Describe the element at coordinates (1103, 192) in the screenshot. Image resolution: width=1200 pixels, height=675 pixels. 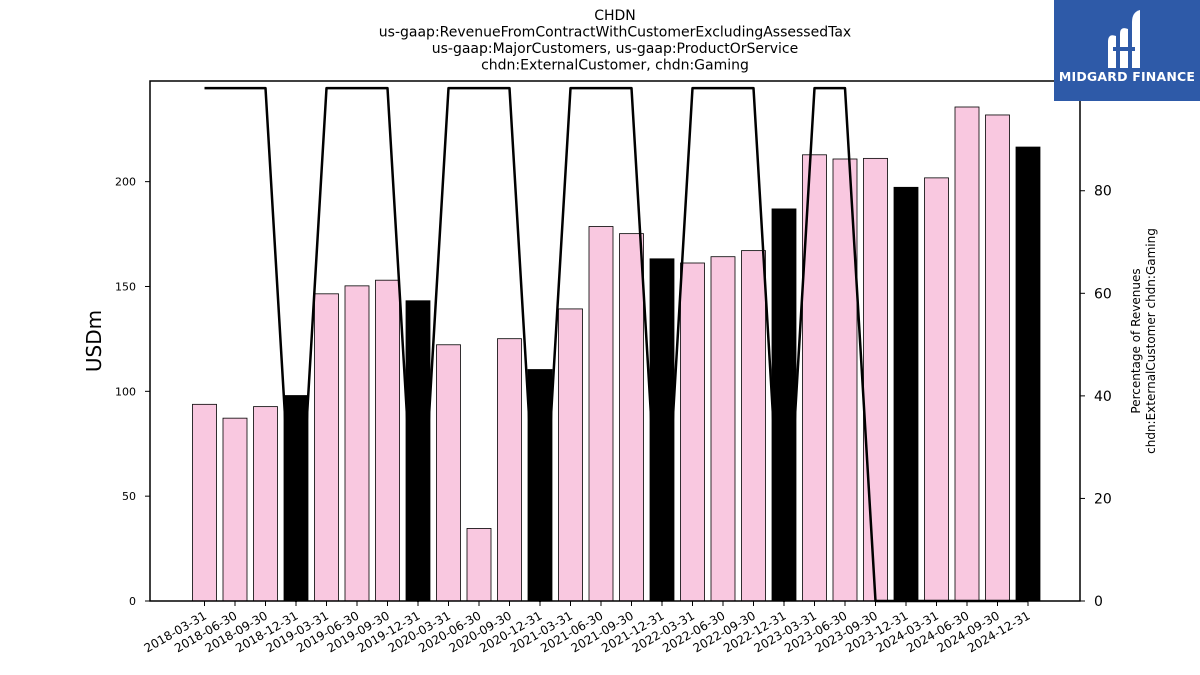
I see `y2-tick-label: 80` at that location.